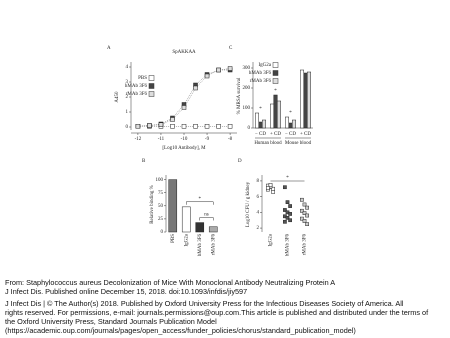  I want to click on annotation: ns, so click(206, 215).